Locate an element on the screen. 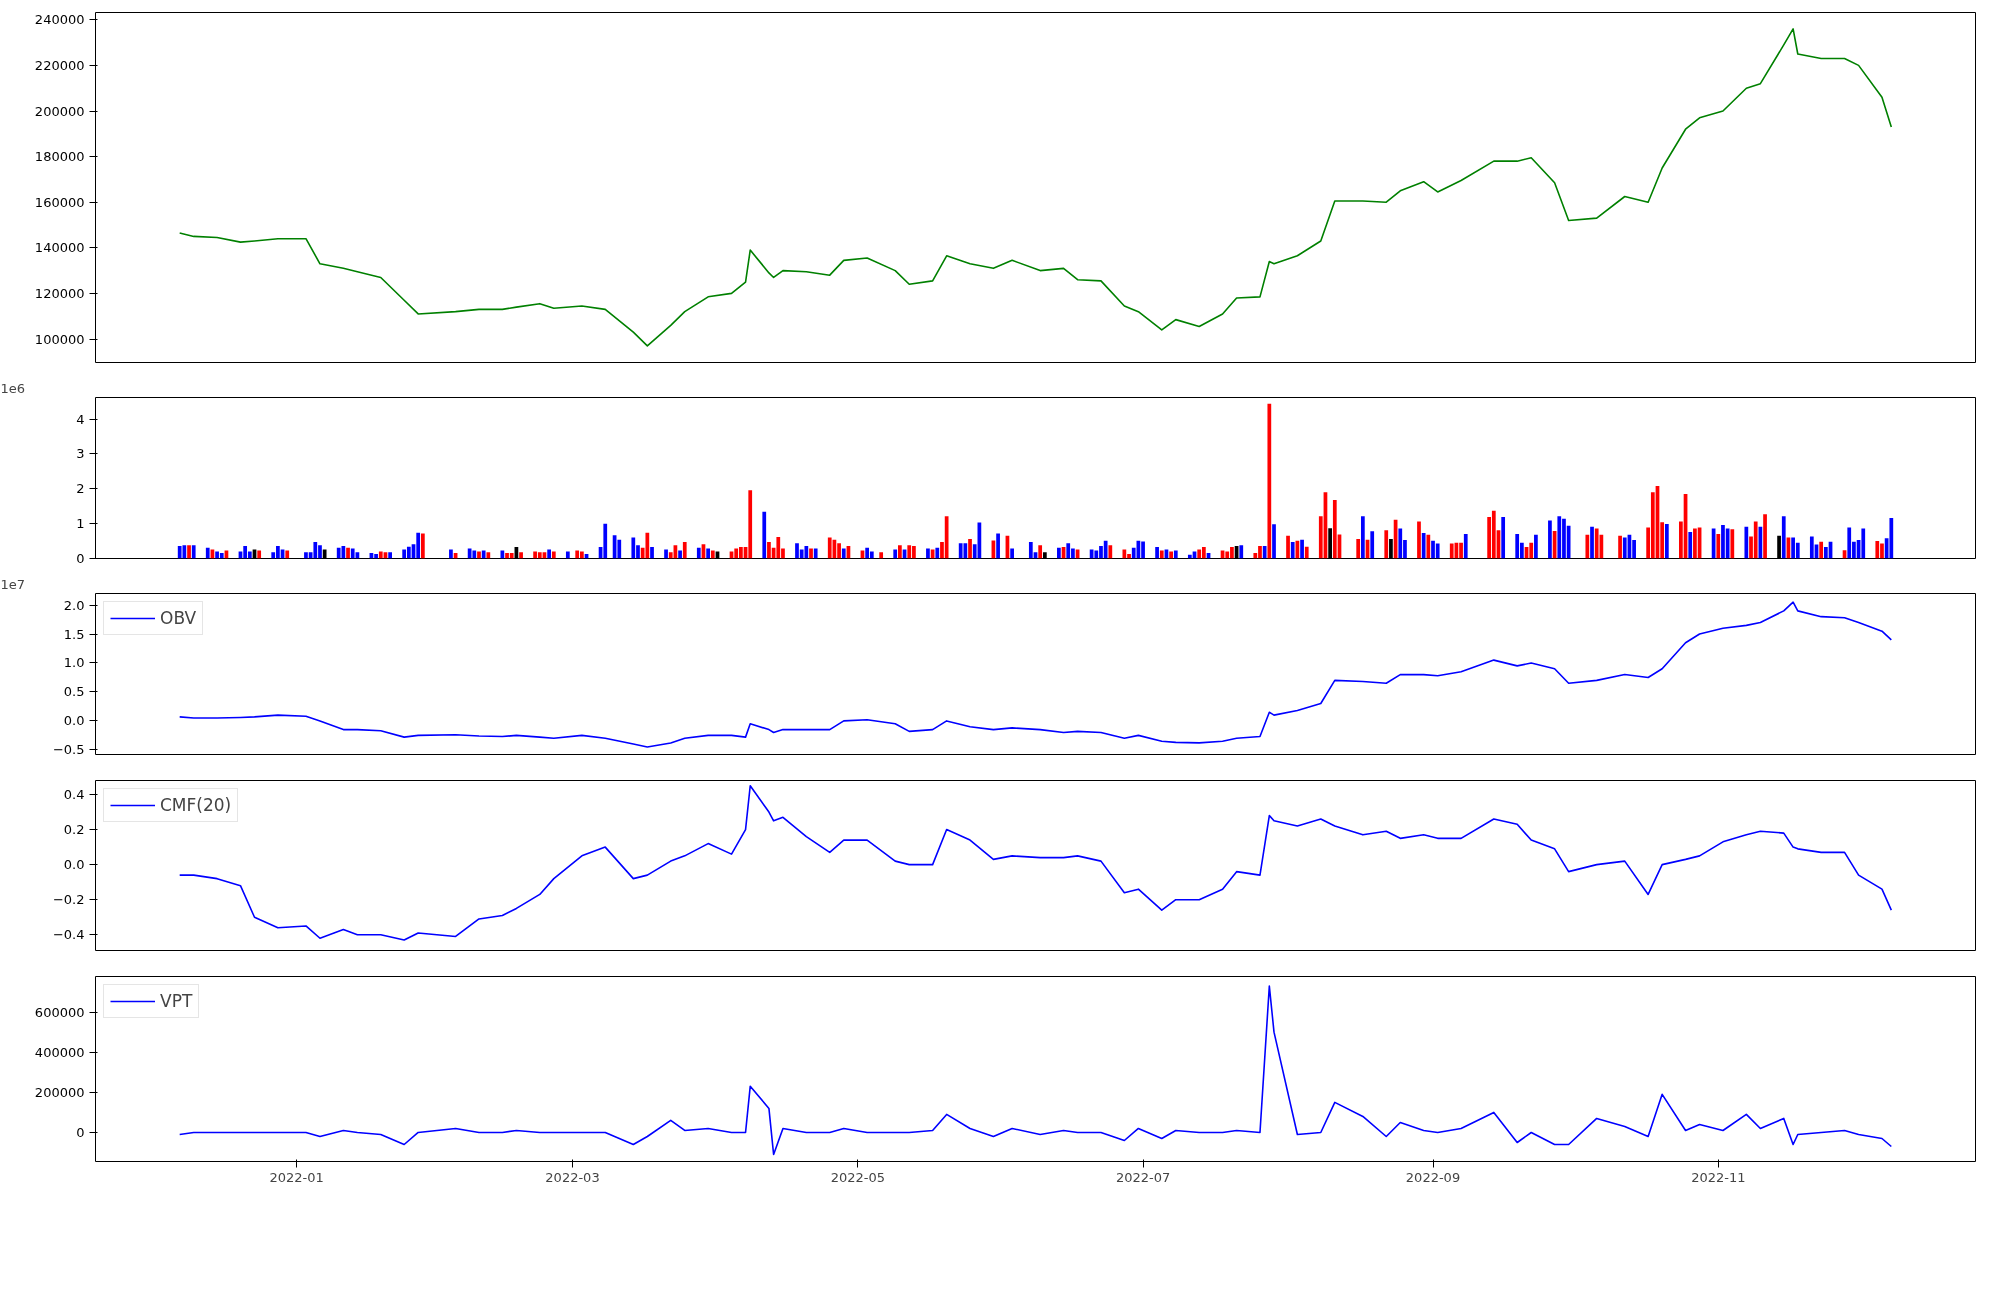  y-tick-label: 120000 is located at coordinates (59, 293).